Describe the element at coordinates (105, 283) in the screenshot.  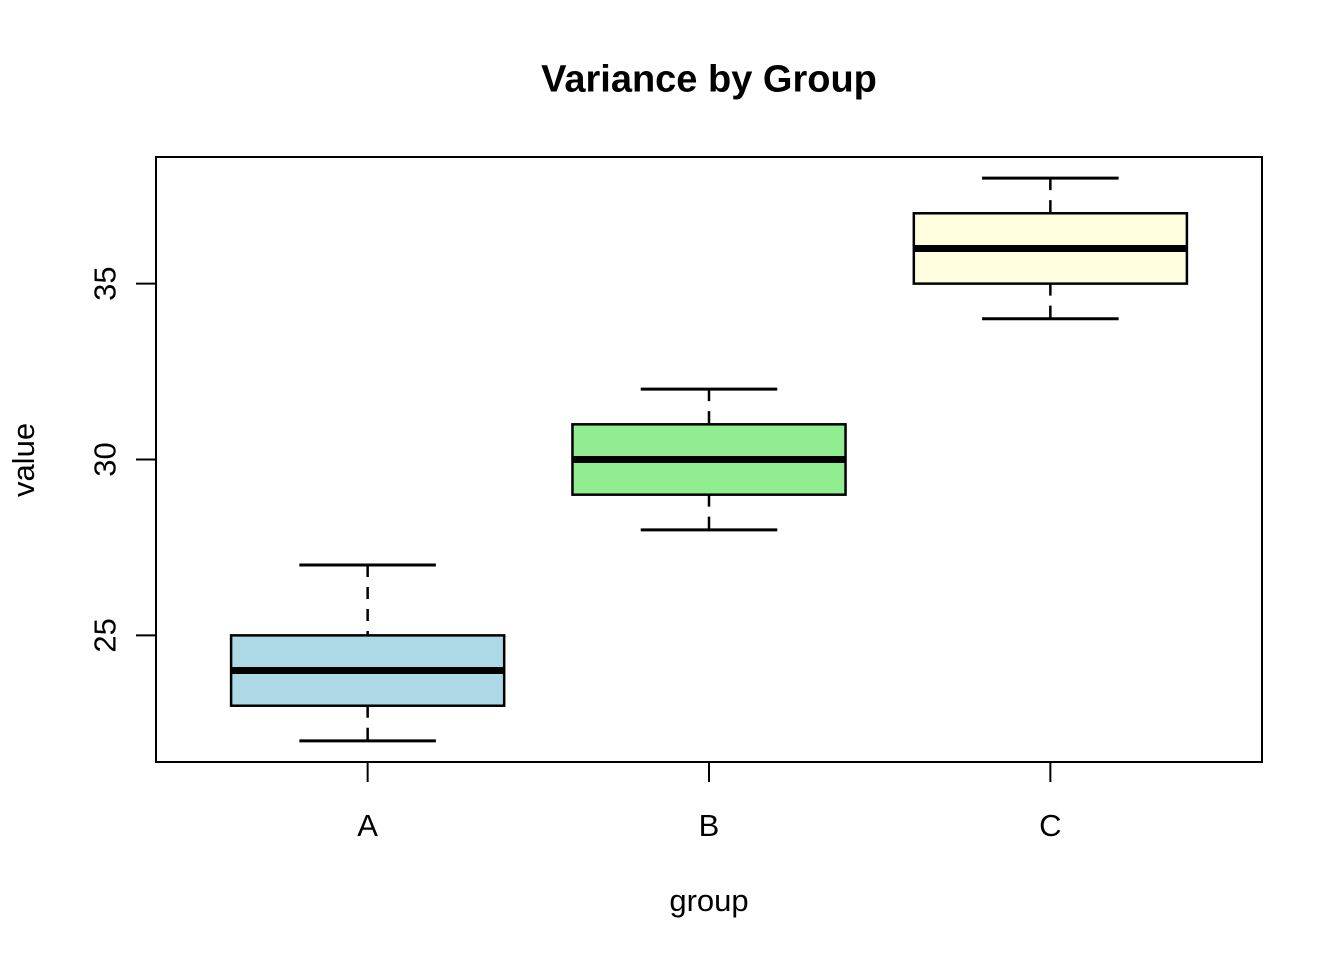
I see `y-tick-label-35: 35` at that location.